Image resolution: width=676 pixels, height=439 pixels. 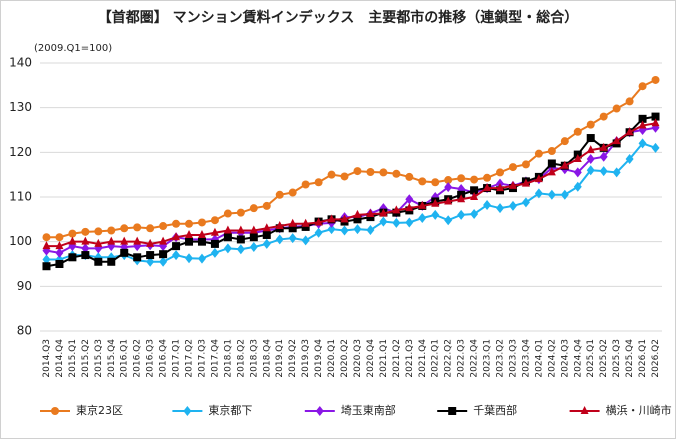 I want to click on x-tick-label: 2019.Q1, so click(x=280, y=358).